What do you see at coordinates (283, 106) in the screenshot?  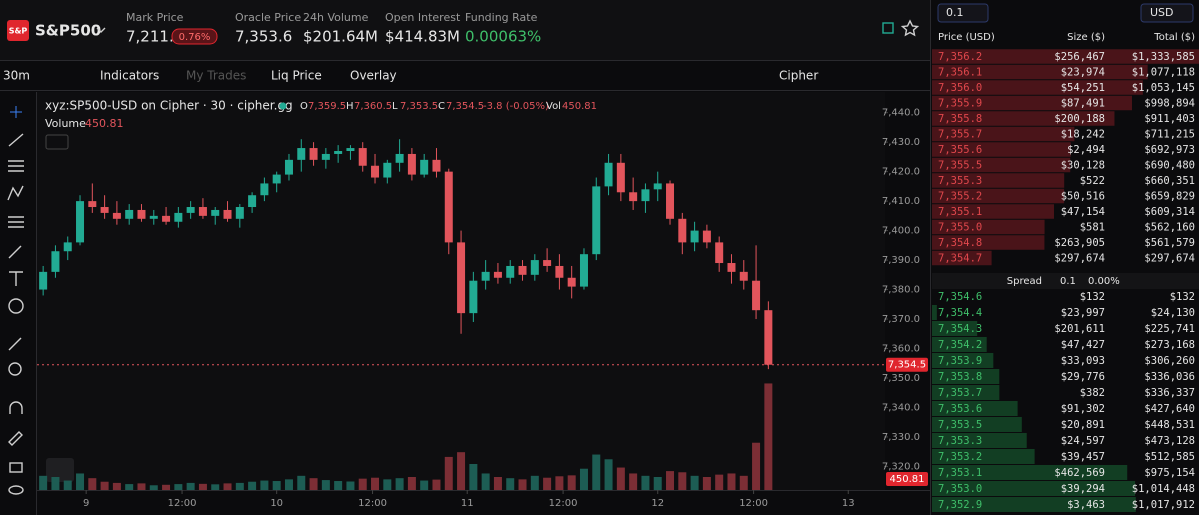 I see `status-dot` at bounding box center [283, 106].